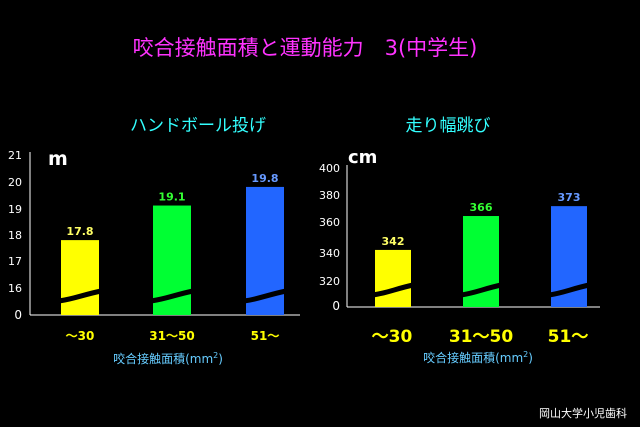 The height and width of the screenshot is (427, 640). I want to click on unit-label: m, so click(58, 159).